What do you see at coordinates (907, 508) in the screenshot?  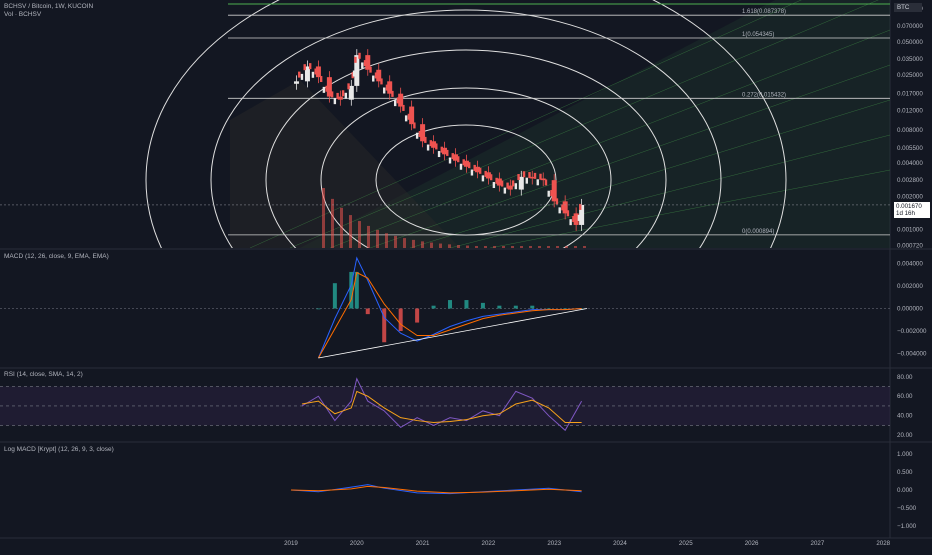 I see `log-macd-tick-label: −0.500` at bounding box center [907, 508].